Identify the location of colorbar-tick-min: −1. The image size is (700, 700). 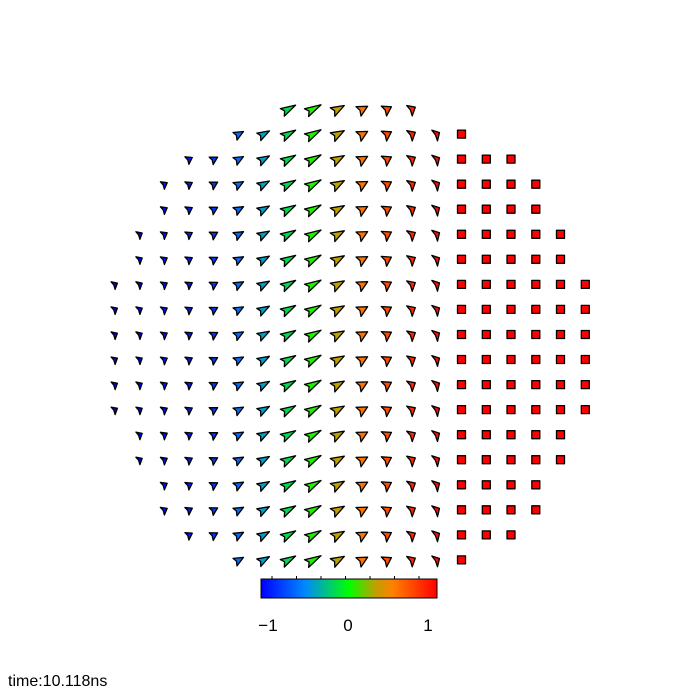
(268, 625).